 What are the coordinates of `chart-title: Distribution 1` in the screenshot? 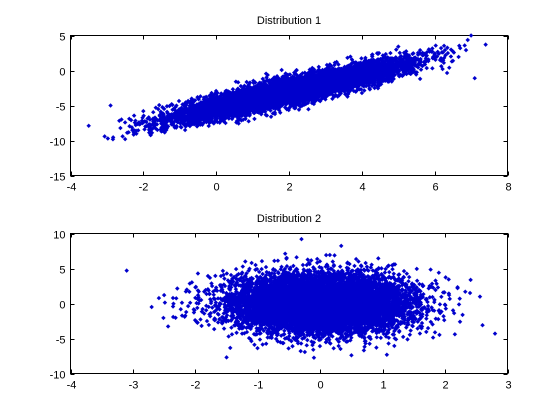 It's located at (289, 21).